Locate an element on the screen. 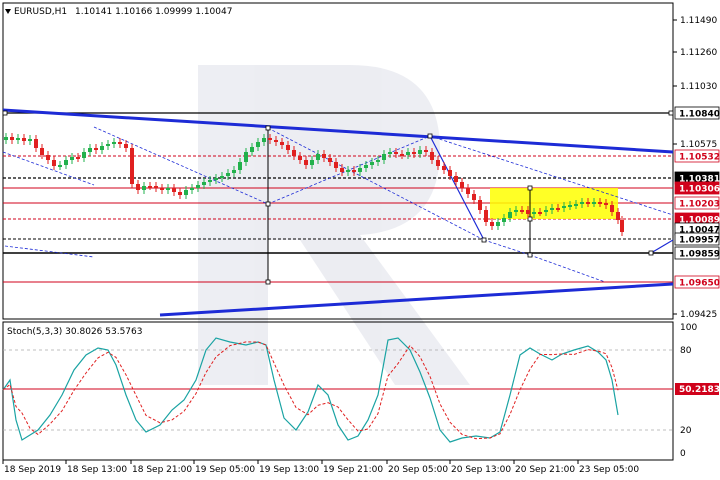 The height and width of the screenshot is (480, 720). time-label: 23 Sep 05:00 is located at coordinates (609, 470).